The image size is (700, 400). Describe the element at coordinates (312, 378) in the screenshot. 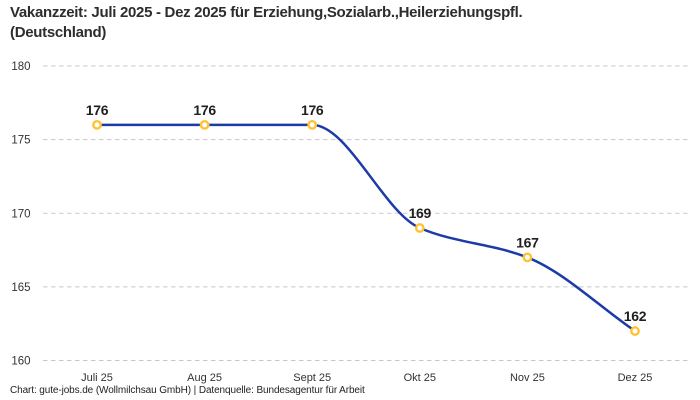

I see `x-axis-tick-label: Sept 25` at that location.